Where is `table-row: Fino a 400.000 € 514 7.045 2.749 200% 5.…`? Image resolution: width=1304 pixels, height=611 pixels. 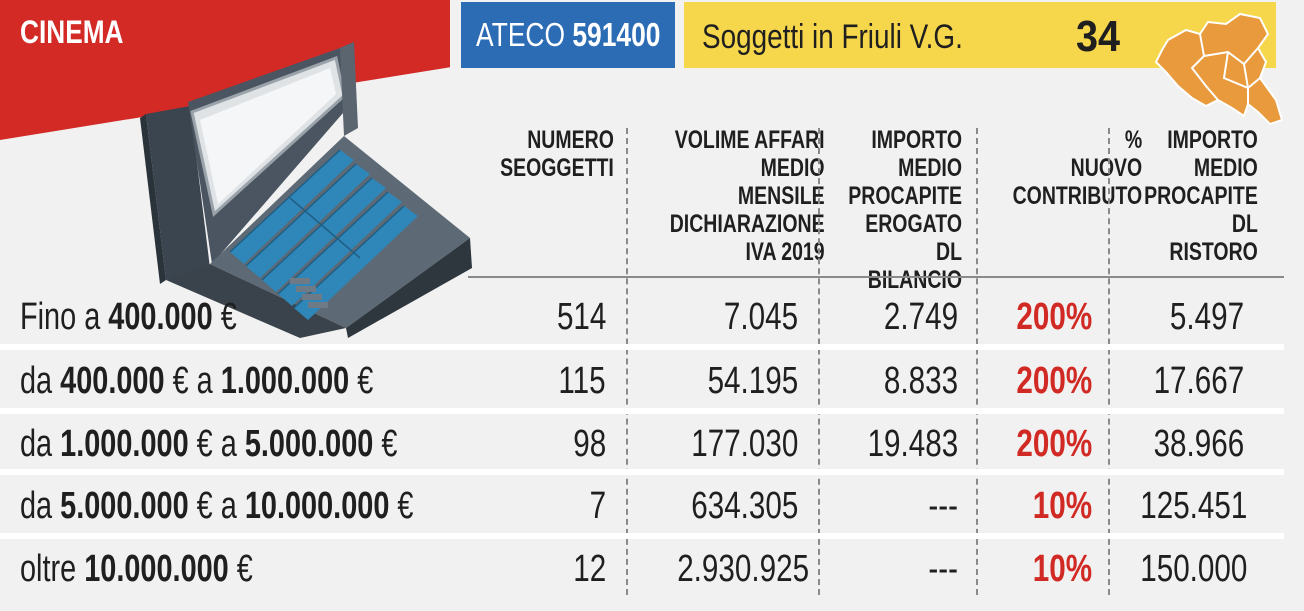
table-row: Fino a 400.000 € 514 7.045 2.749 200% 5.… is located at coordinates (652, 320).